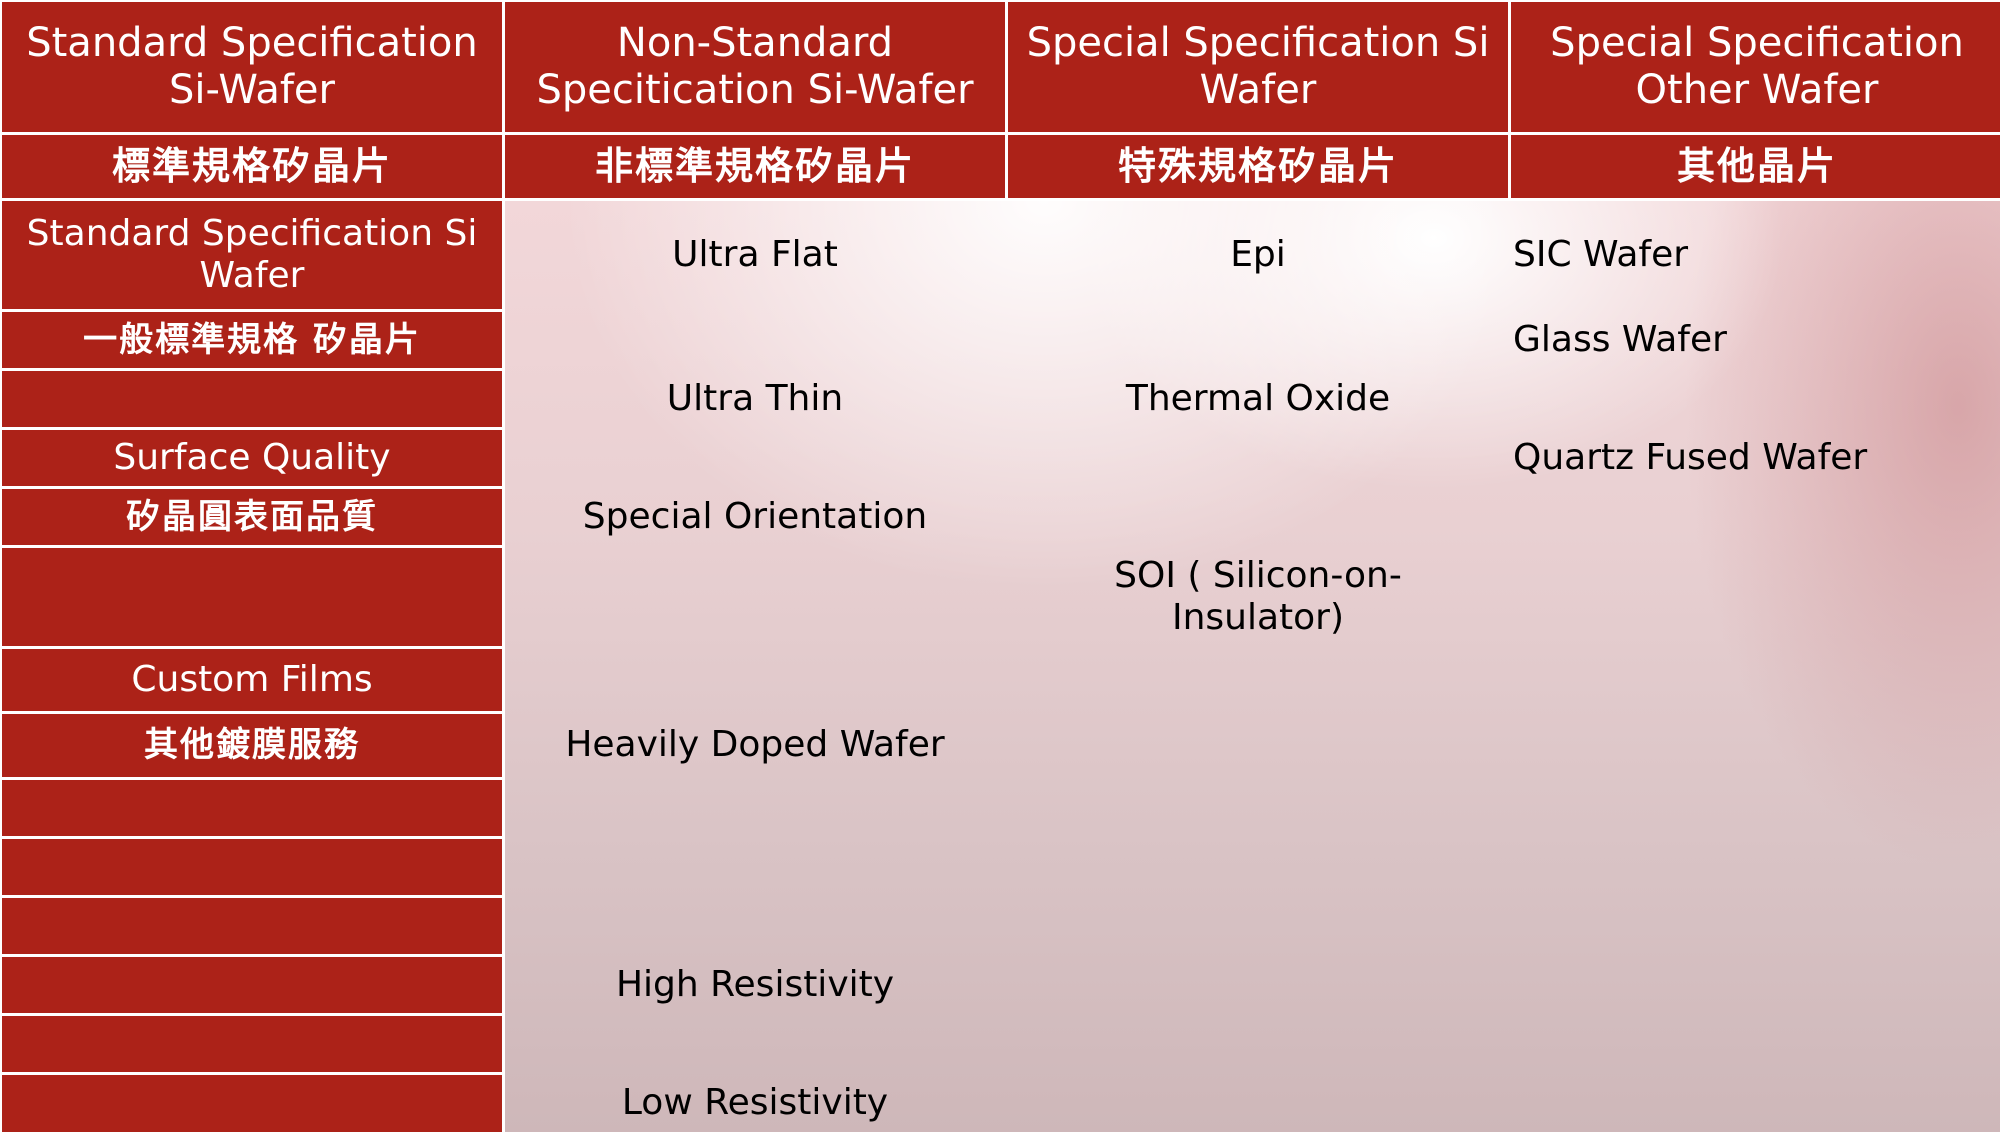 This screenshot has width=2000, height=1138. I want to click on header-other-wafer: Special Specification Other Wafer, so click(1755, 67).